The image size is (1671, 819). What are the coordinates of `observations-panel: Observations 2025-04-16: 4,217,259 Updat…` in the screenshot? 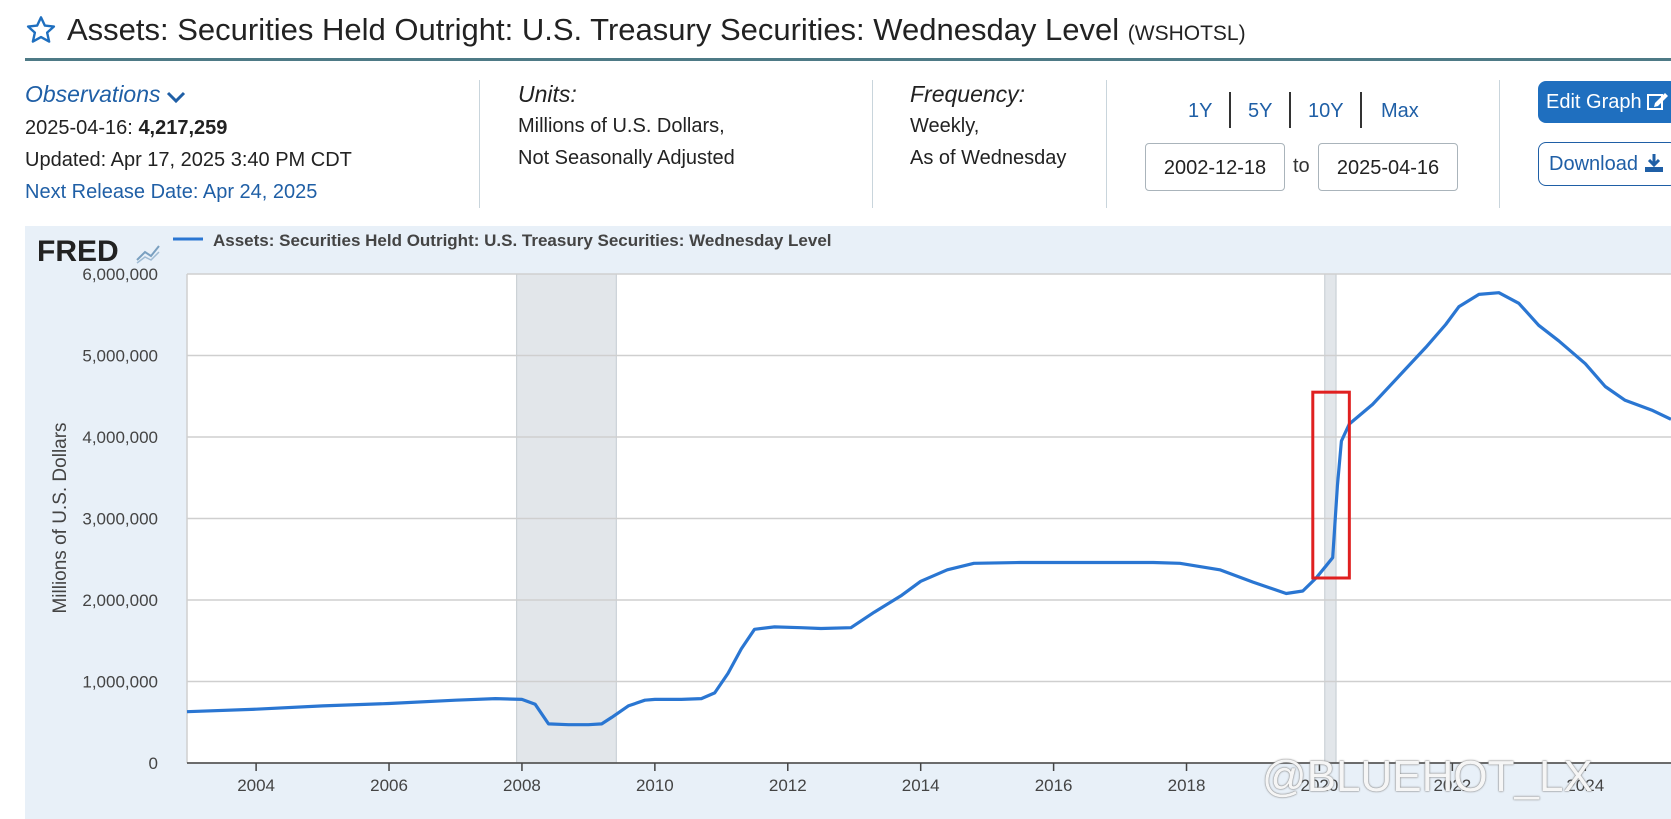 It's located at (188, 143).